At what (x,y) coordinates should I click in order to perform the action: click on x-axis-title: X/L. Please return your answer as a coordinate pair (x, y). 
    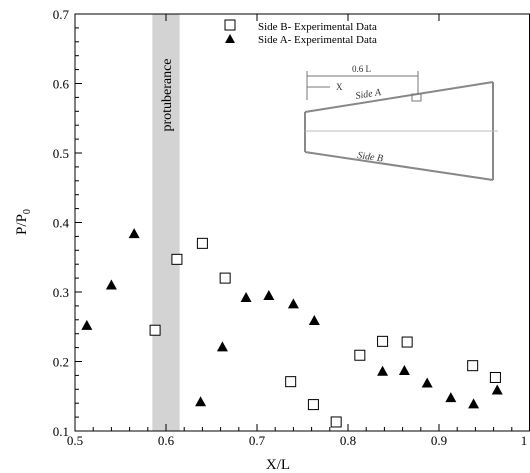
    Looking at the image, I should click on (278, 465).